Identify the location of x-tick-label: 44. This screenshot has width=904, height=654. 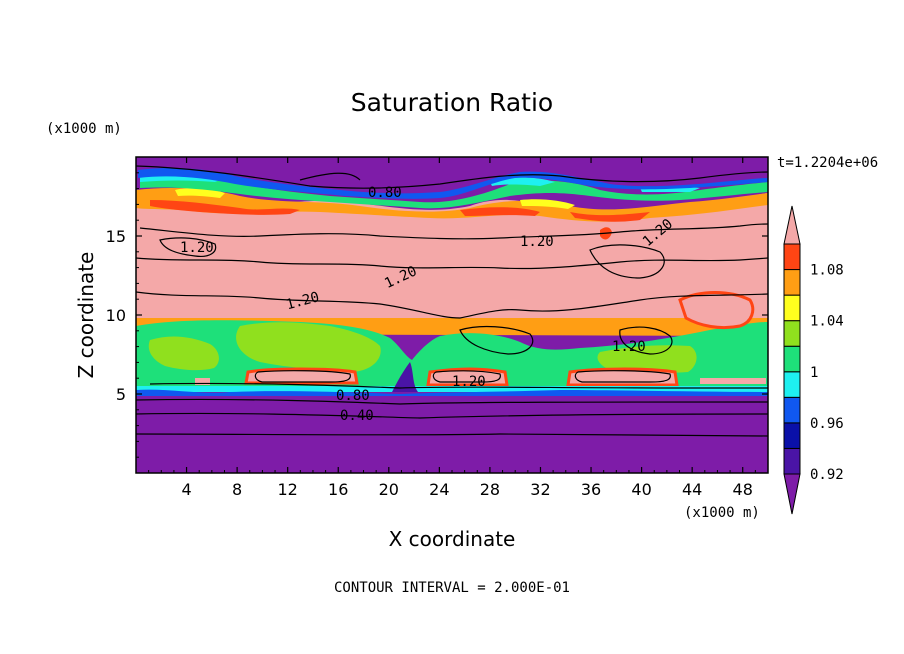
(692, 489).